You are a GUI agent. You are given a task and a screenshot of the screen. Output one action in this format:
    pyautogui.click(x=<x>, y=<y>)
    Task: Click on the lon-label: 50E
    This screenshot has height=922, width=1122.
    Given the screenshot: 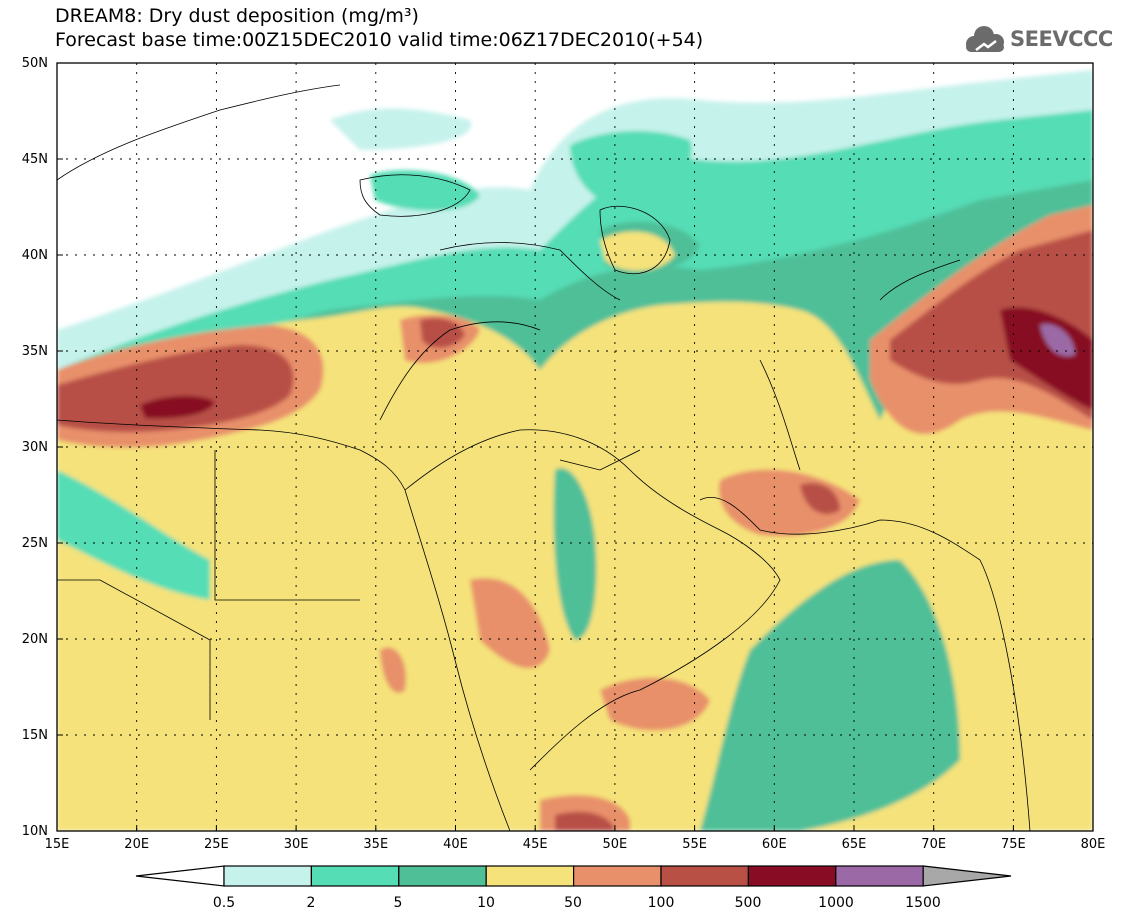 What is the action you would take?
    pyautogui.click(x=615, y=844)
    